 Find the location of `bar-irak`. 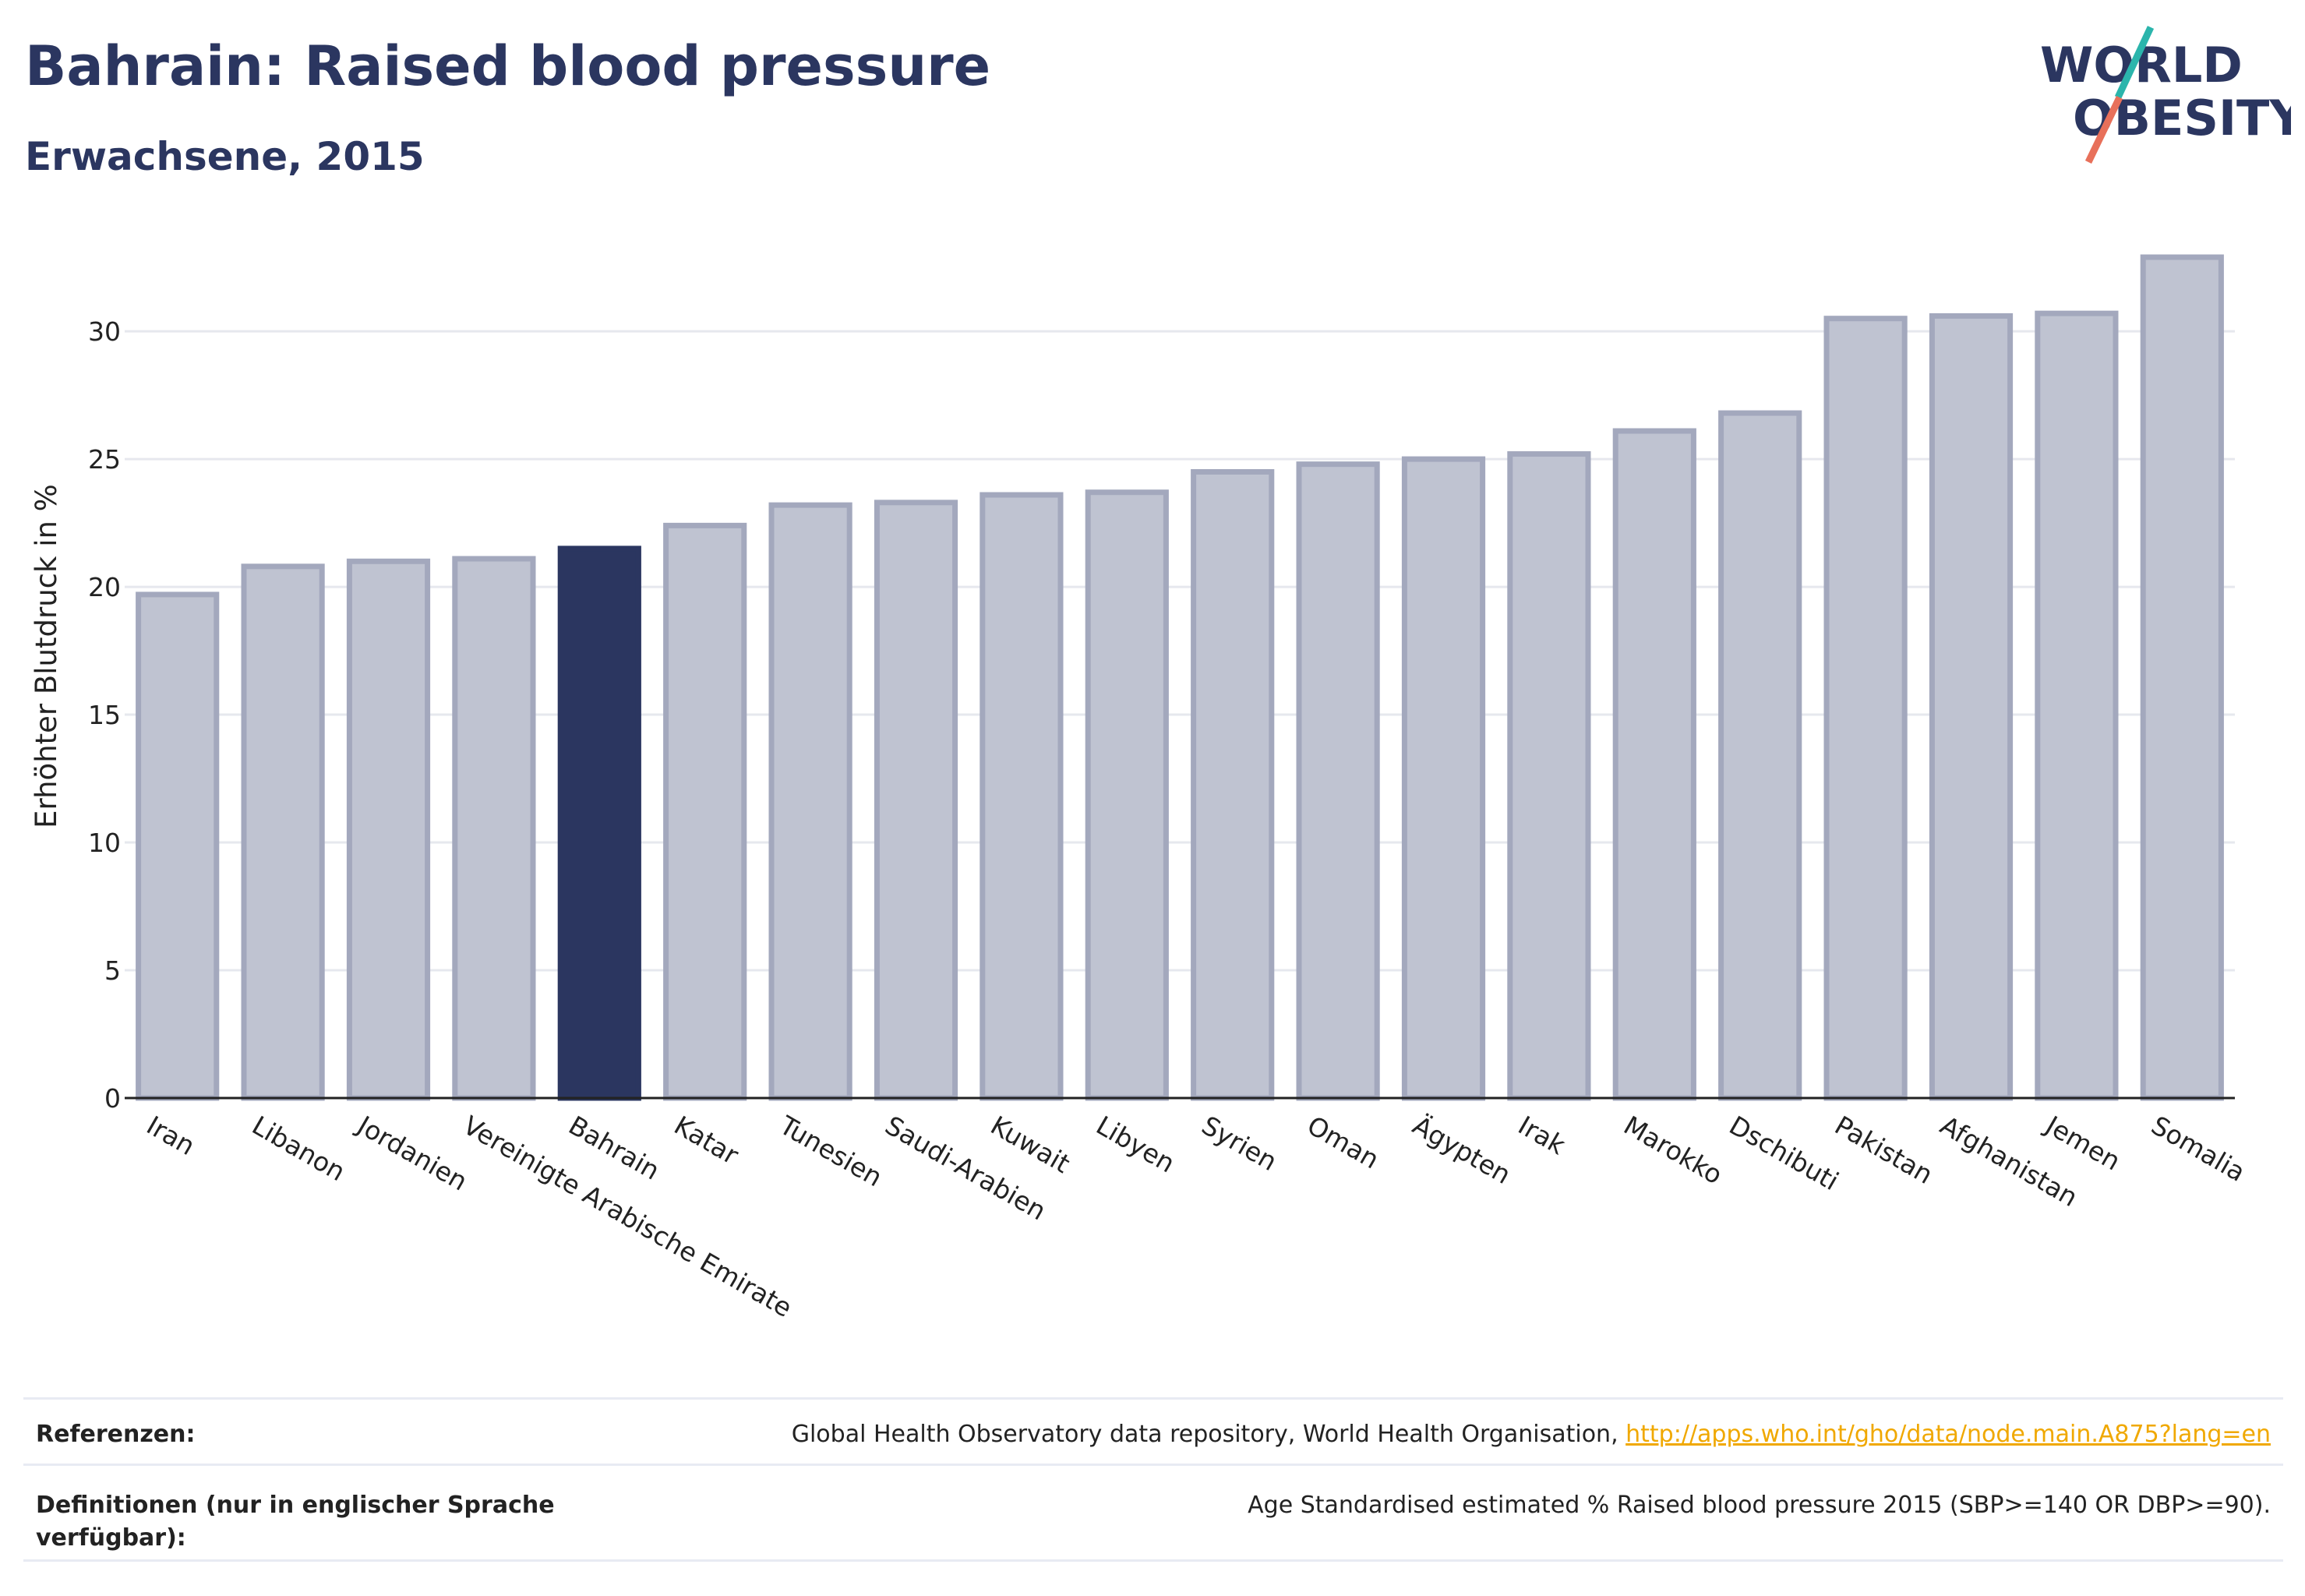

bar-irak is located at coordinates (1549, 776).